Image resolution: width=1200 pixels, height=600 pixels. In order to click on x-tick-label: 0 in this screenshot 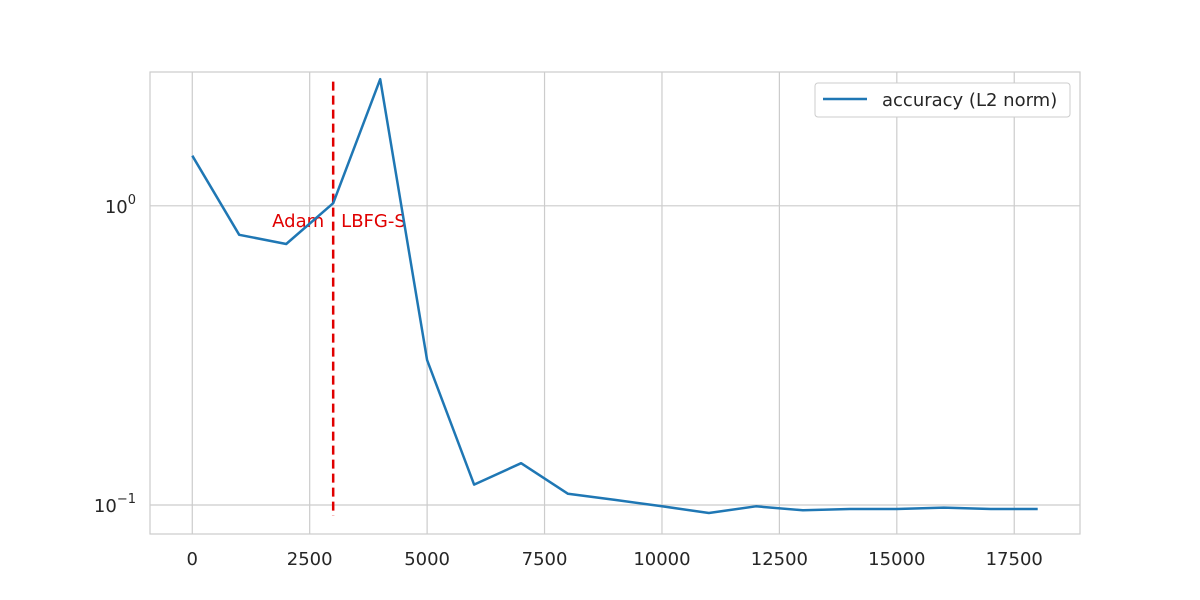, I will do `click(192, 559)`.